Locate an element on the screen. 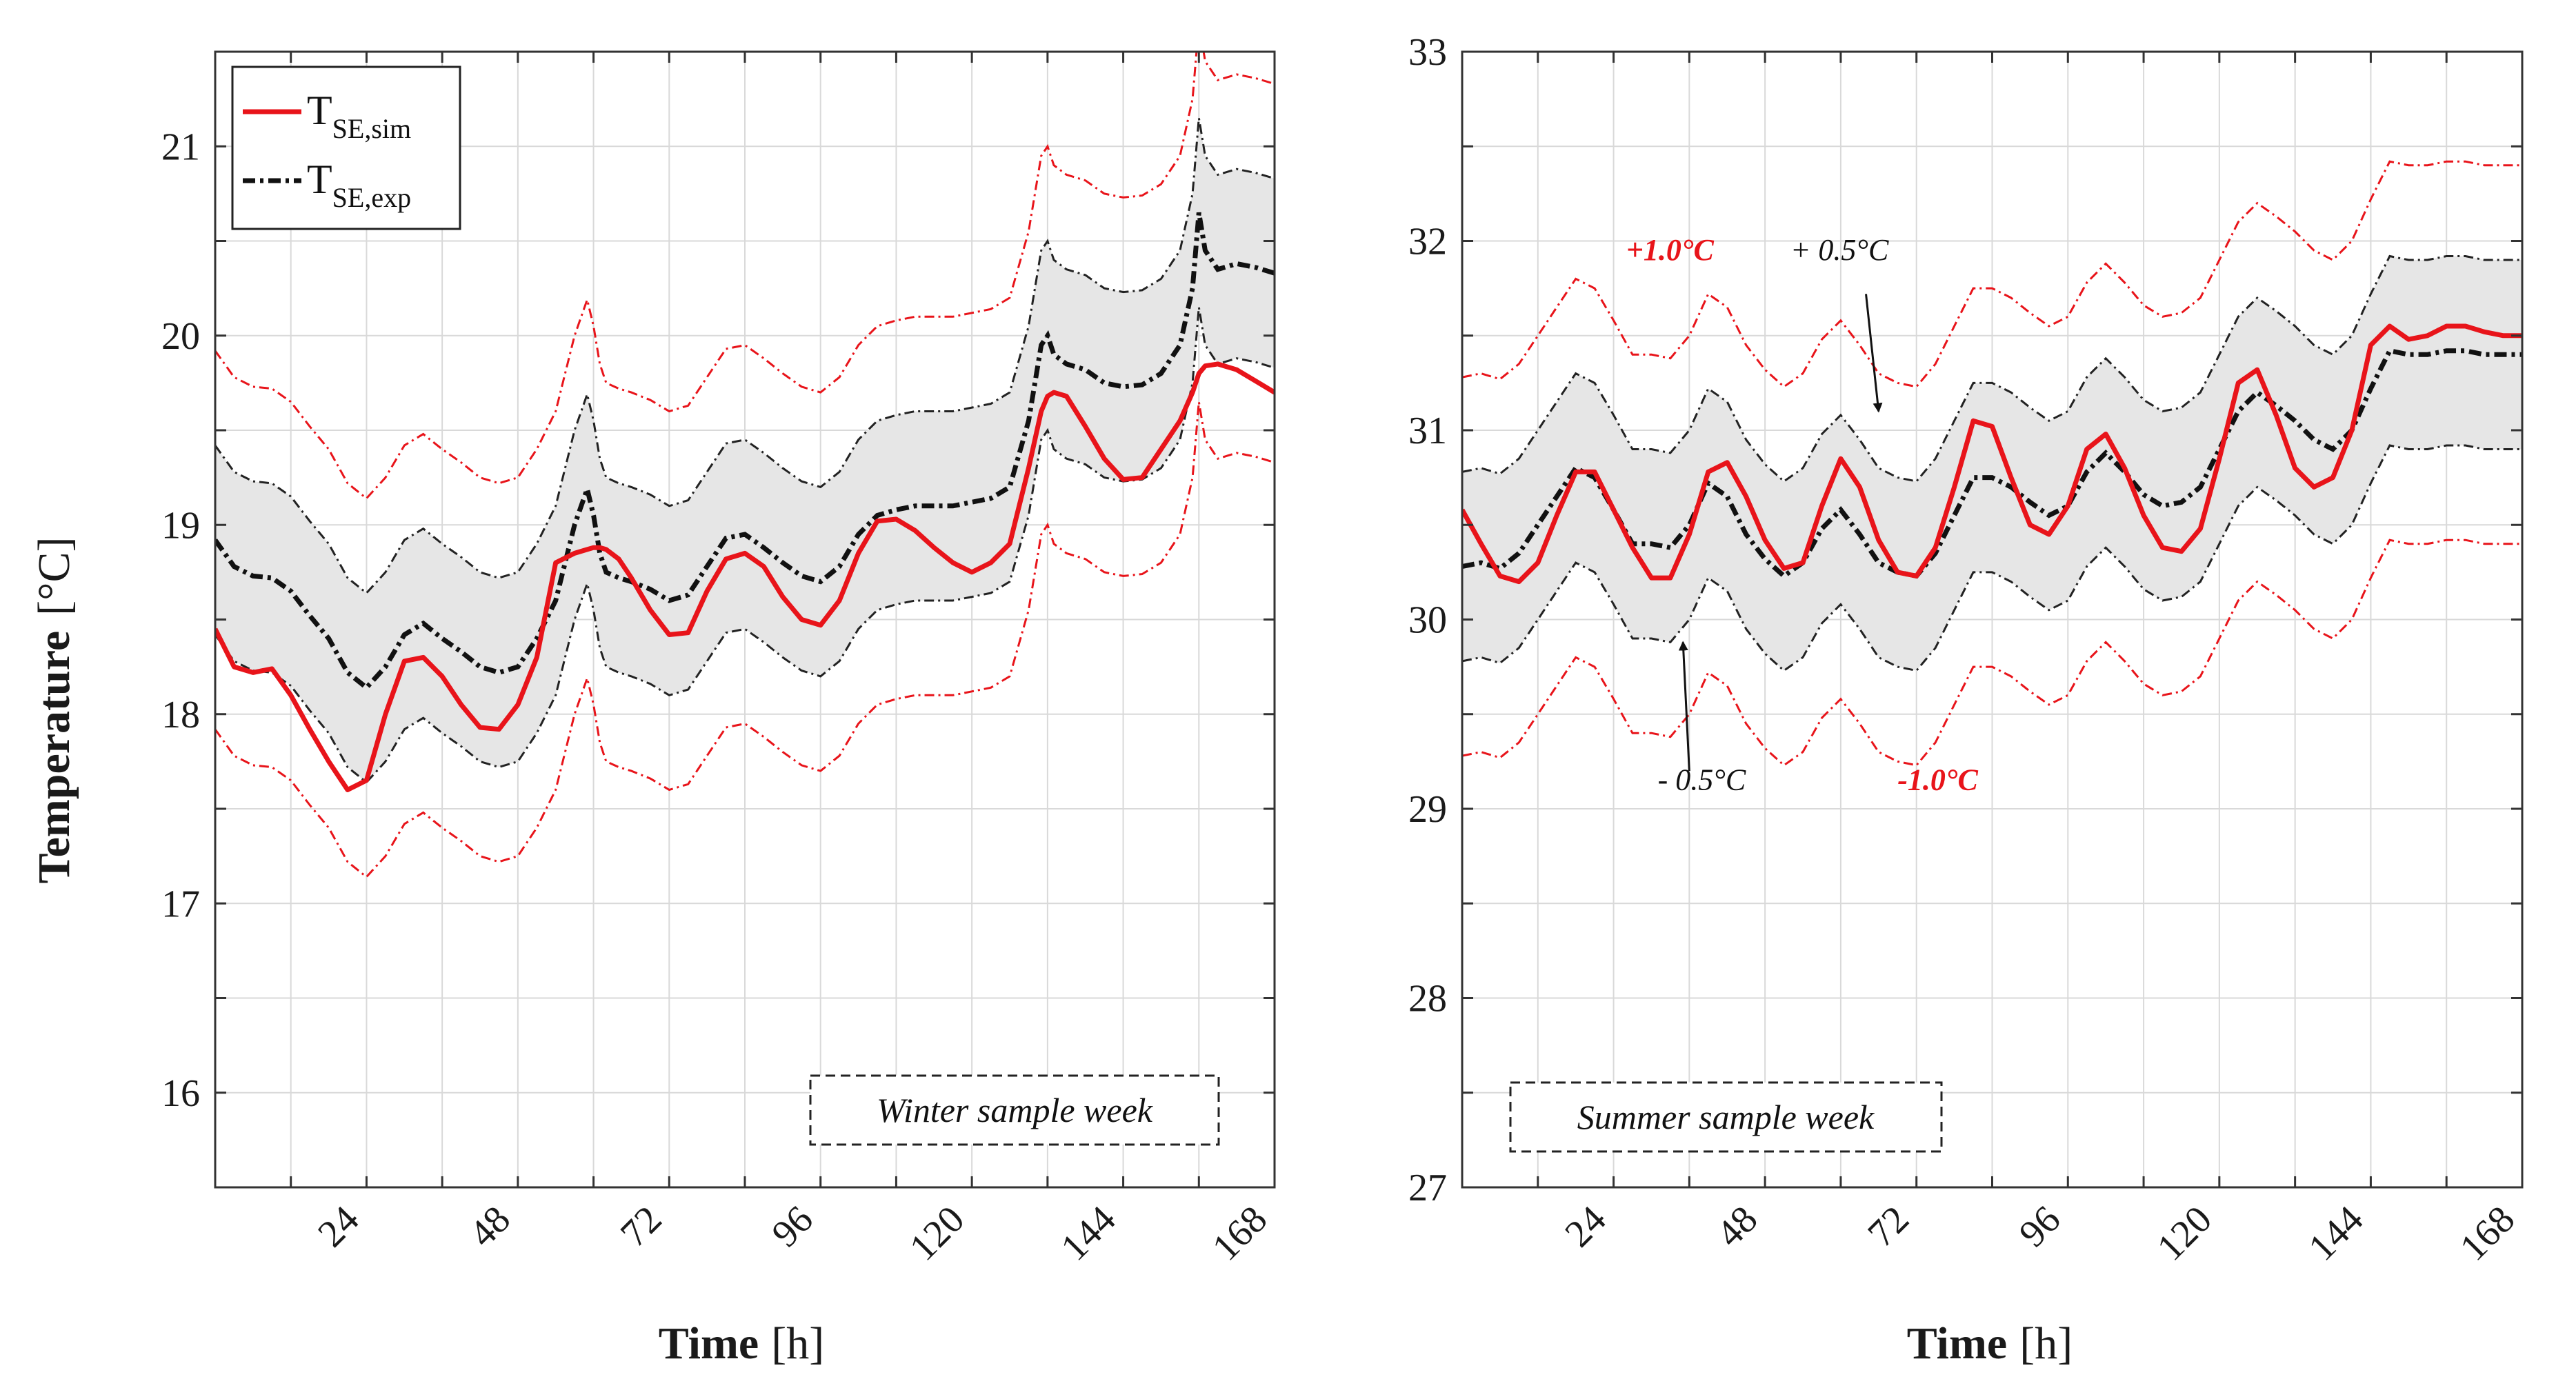 This screenshot has height=1399, width=2576. legend-box is located at coordinates (346, 148).